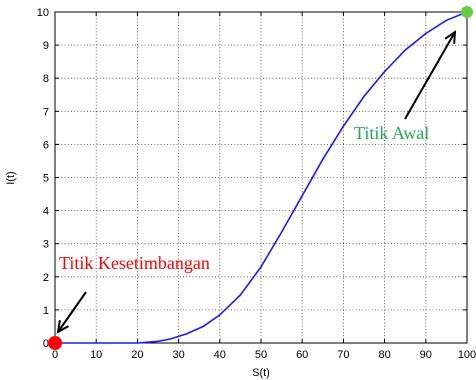 This screenshot has width=476, height=380. What do you see at coordinates (46, 311) in the screenshot?
I see `y-tick-label: 1` at bounding box center [46, 311].